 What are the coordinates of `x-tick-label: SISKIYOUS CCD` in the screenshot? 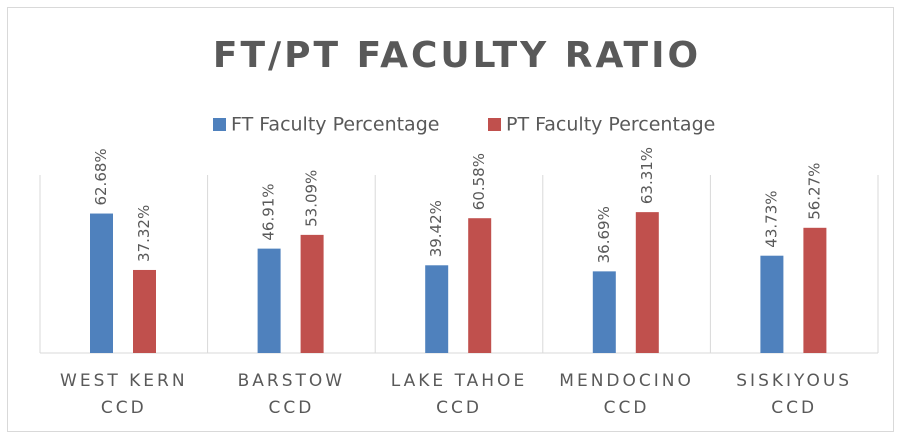 It's located at (794, 394).